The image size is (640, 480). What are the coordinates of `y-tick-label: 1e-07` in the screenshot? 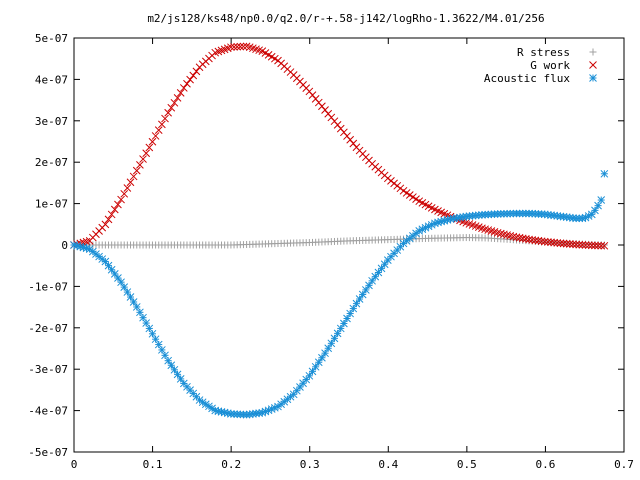 It's located at (51, 204).